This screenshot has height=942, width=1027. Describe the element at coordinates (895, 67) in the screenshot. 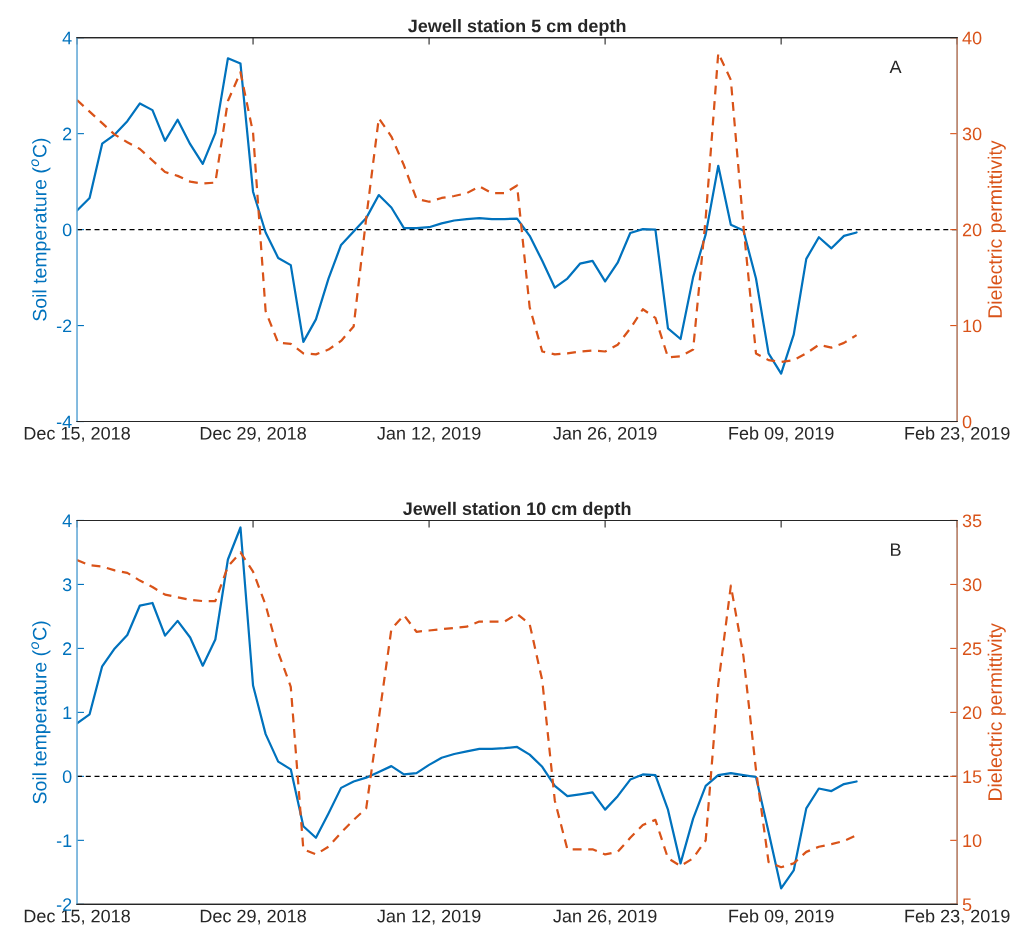

I see `annotation: A` at that location.